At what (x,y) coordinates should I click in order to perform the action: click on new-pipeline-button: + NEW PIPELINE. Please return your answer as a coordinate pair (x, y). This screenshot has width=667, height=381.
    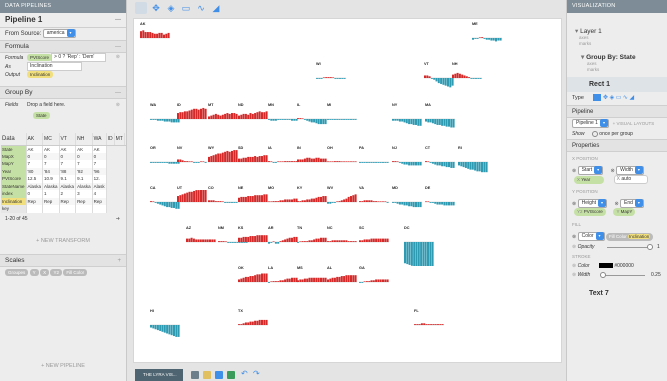
    Looking at the image, I should click on (63, 366).